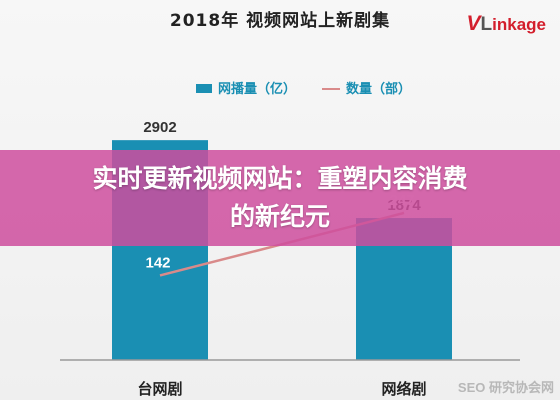 The height and width of the screenshot is (400, 560). Describe the element at coordinates (157, 262) in the screenshot. I see `line-value-label-1: 142` at that location.